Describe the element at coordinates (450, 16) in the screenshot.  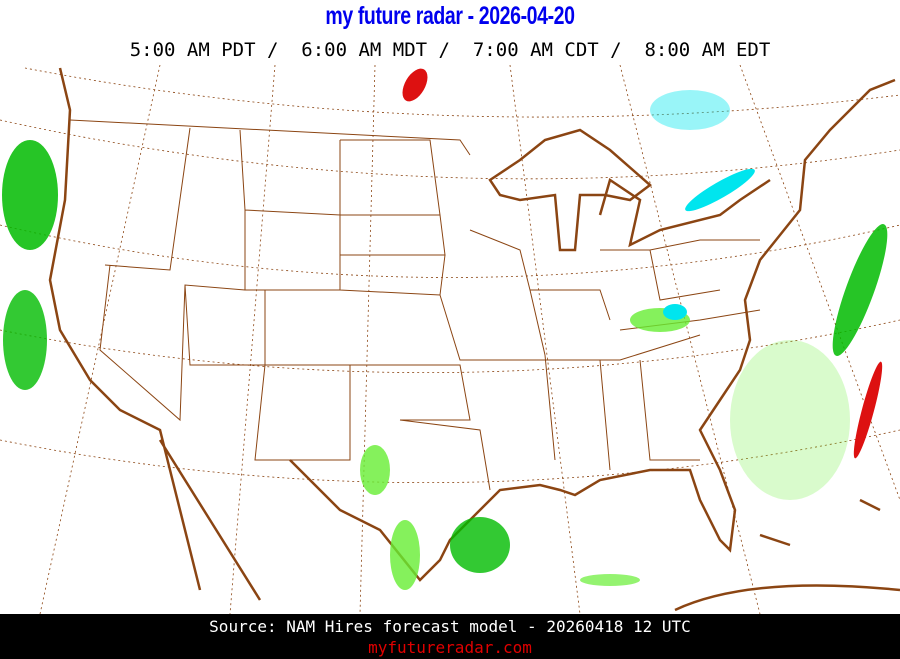
I see `page-title: my future radar - 2026-04-20` at that location.